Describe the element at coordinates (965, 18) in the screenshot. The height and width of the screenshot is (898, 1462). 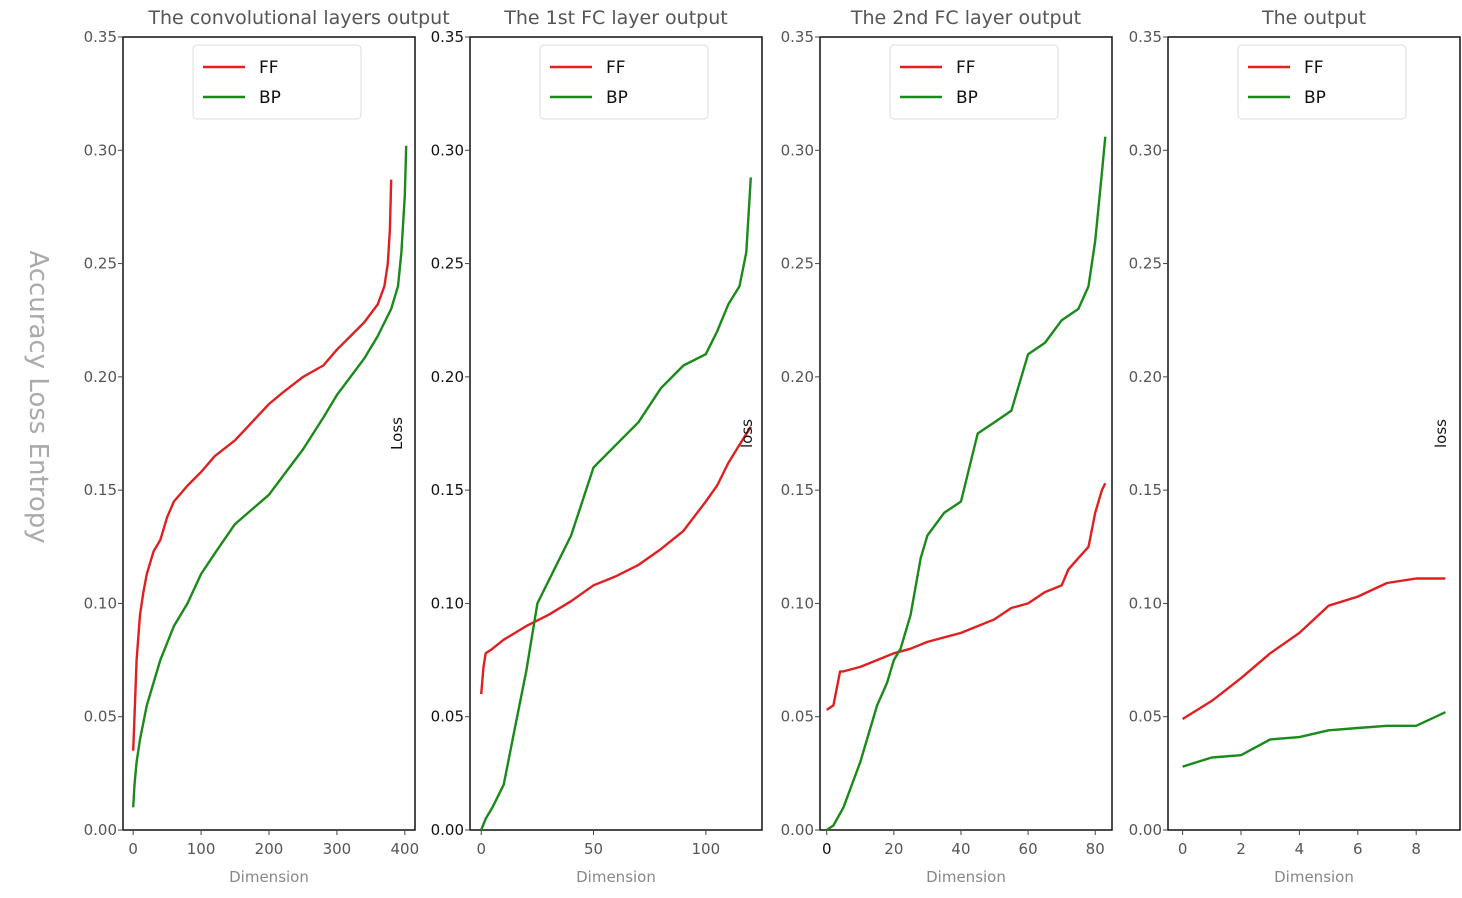
I see `chart-title: The 2nd FC layer output` at that location.